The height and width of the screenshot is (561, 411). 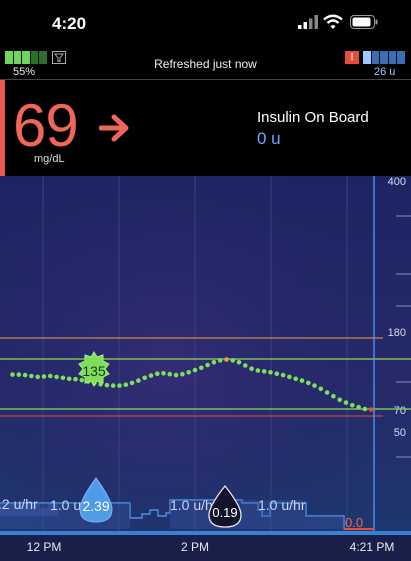 I want to click on y-label-180: 180, so click(x=397, y=333).